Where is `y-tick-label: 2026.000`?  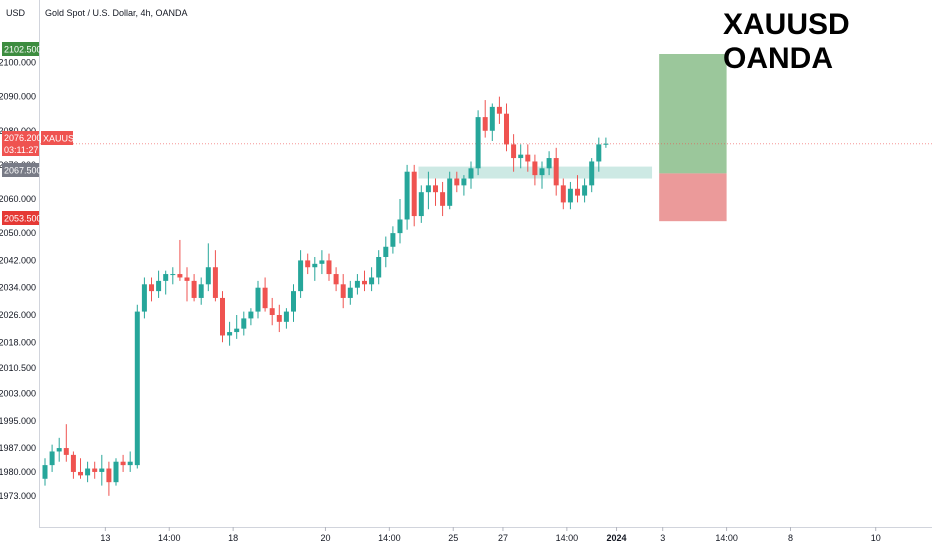 y-tick-label: 2026.000 is located at coordinates (18, 315).